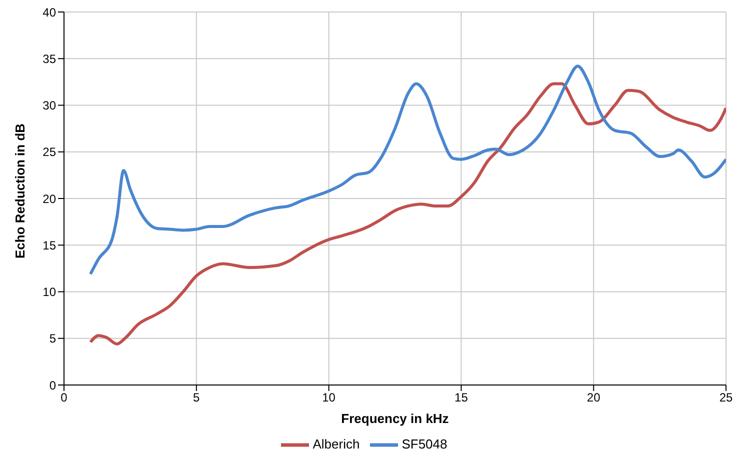  What do you see at coordinates (593, 397) in the screenshot?
I see `x-tick-label: 20` at bounding box center [593, 397].